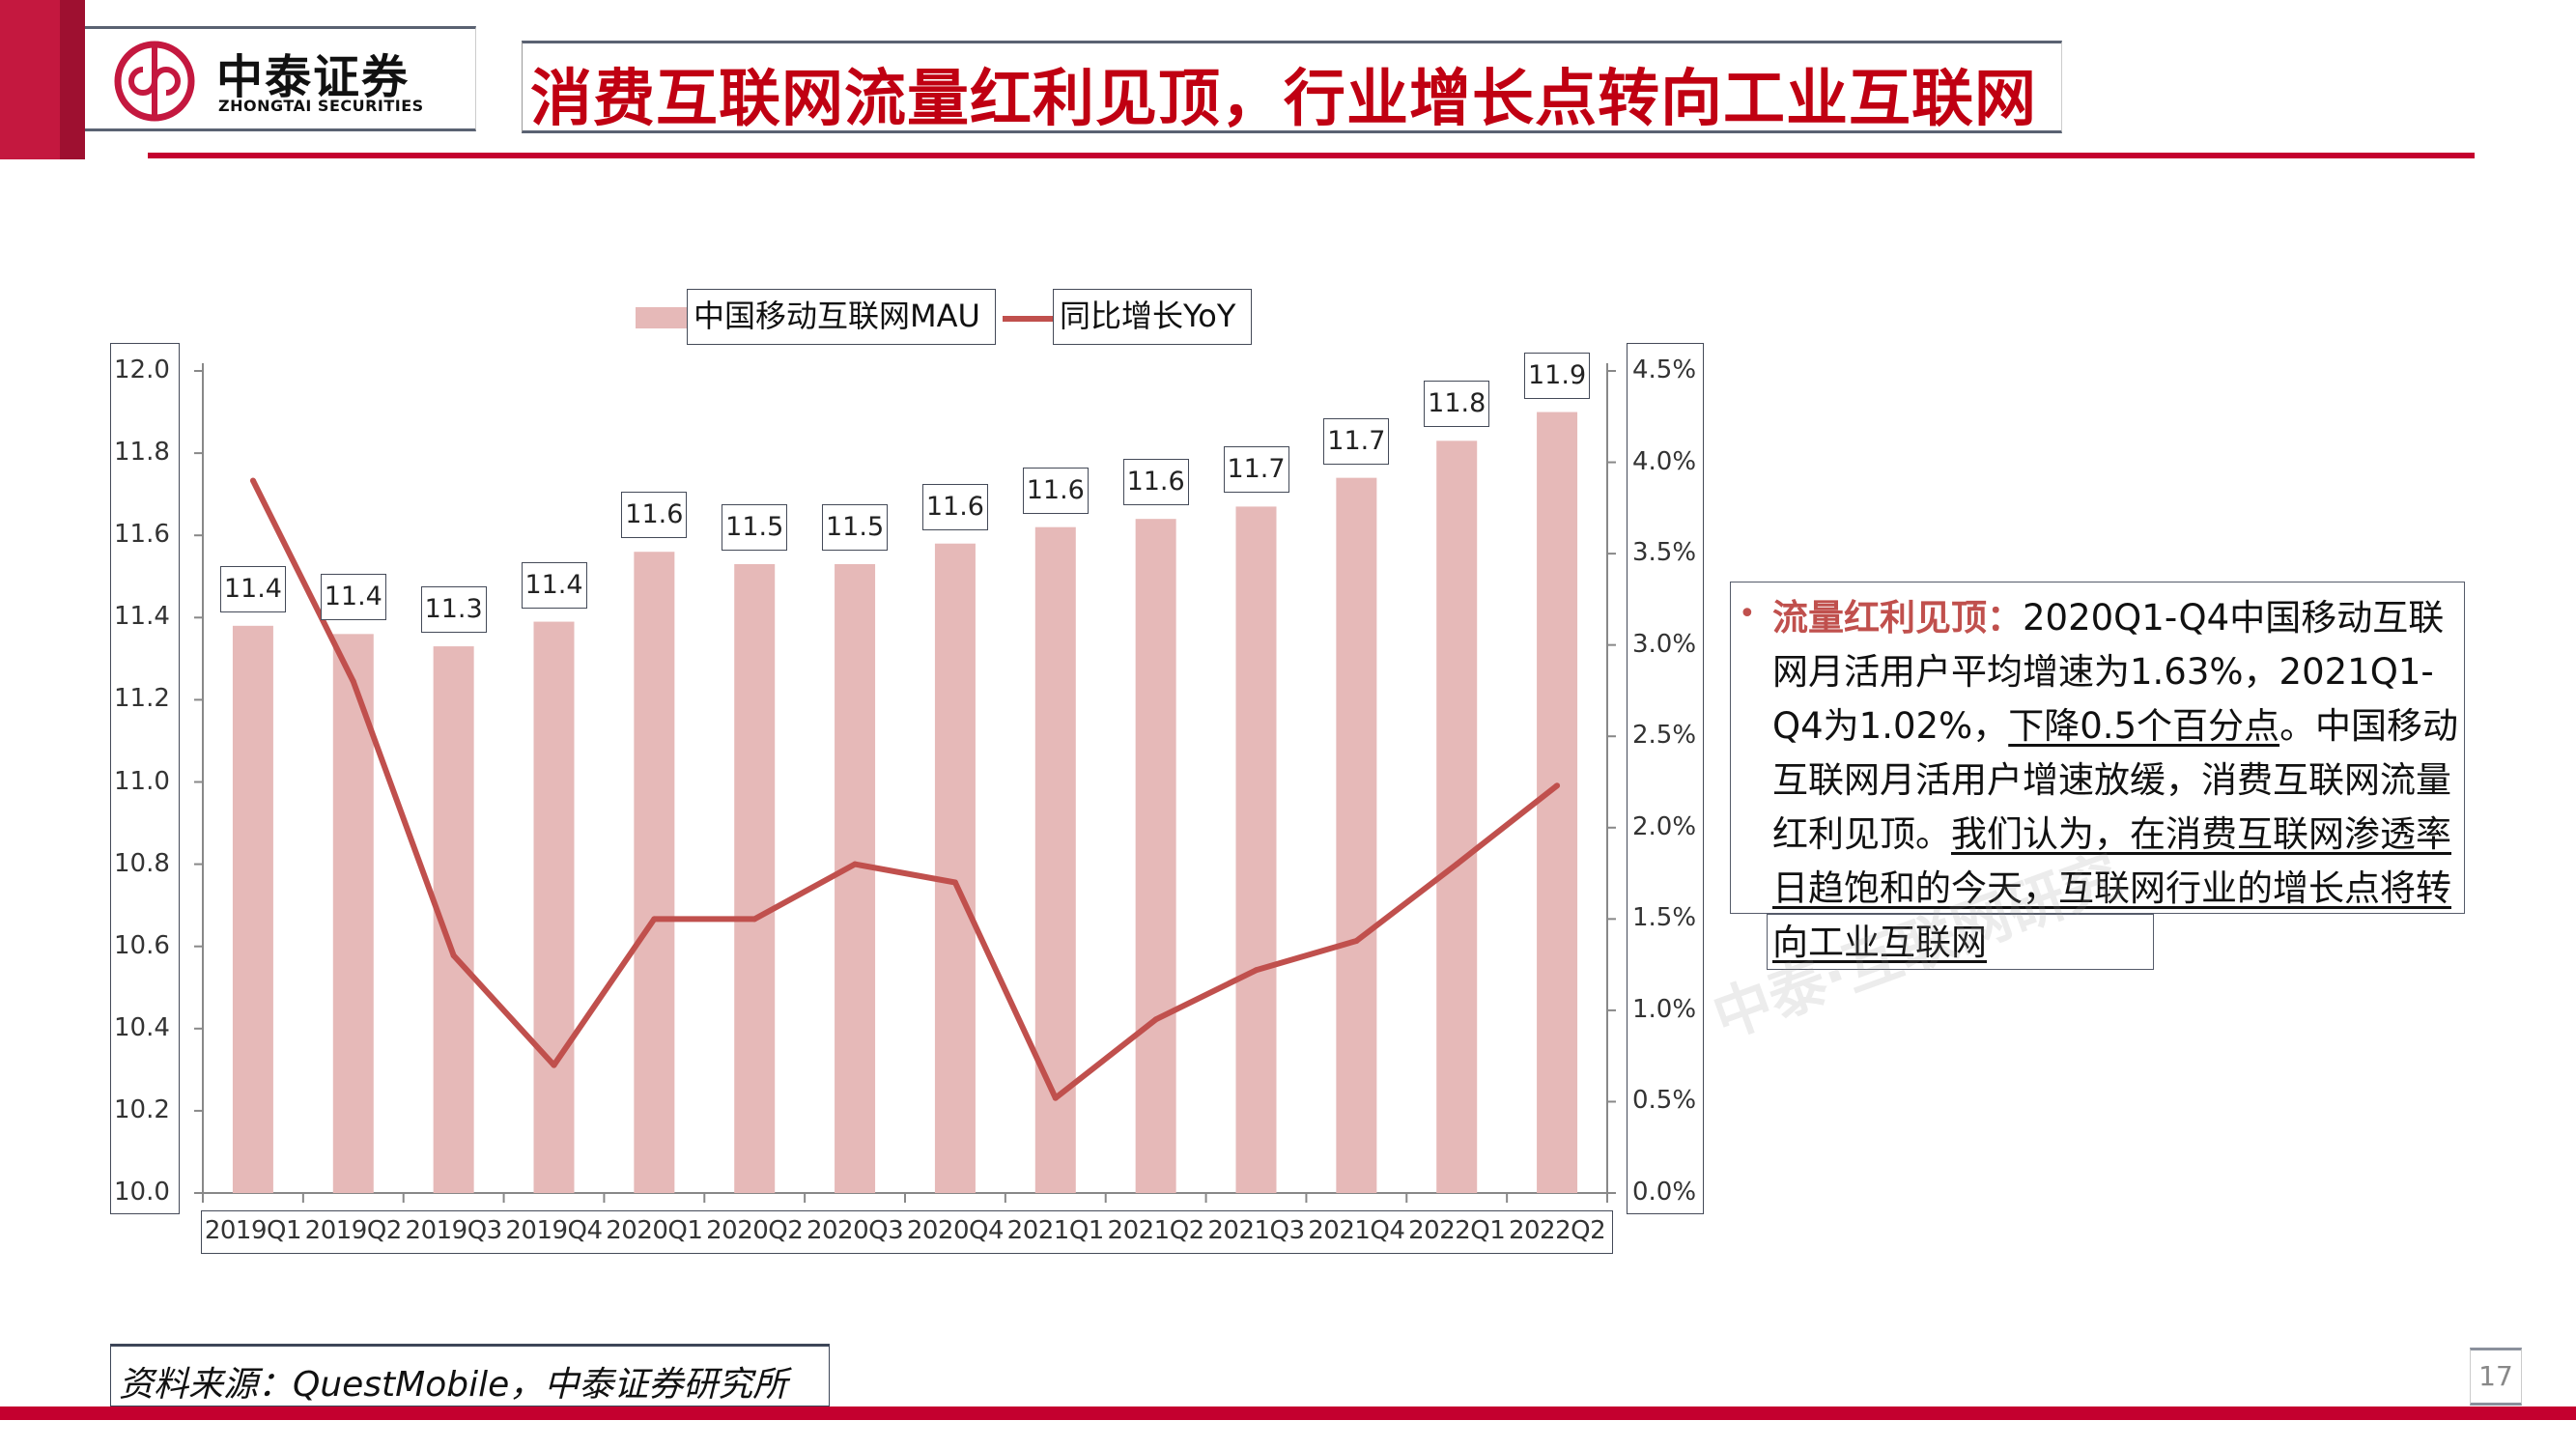  Describe the element at coordinates (1664, 1101) in the screenshot. I see `right-tick-label: 0.5%` at that location.